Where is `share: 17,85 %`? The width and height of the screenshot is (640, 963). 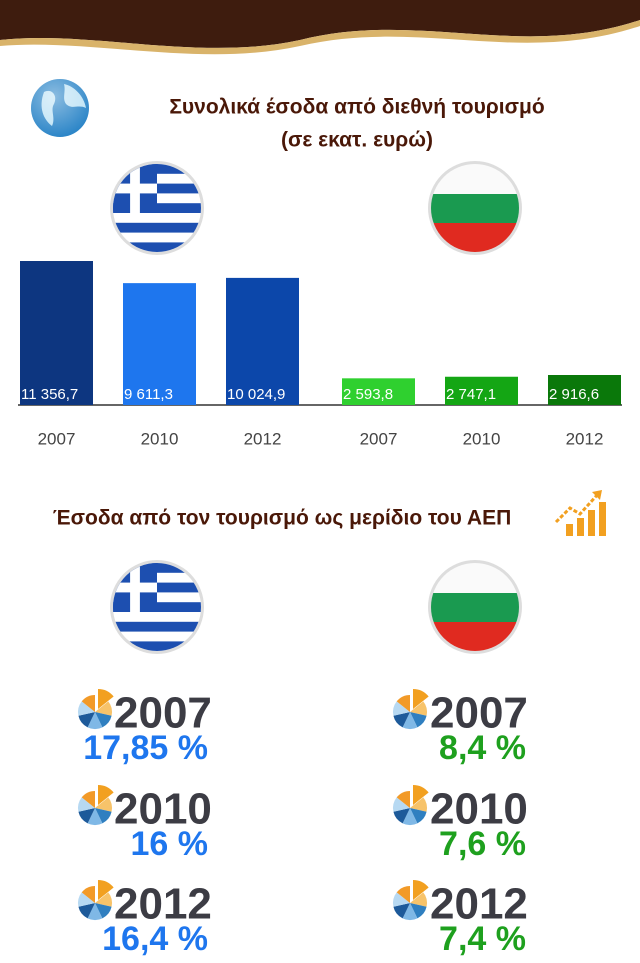
share: 17,85 % is located at coordinates (145, 748).